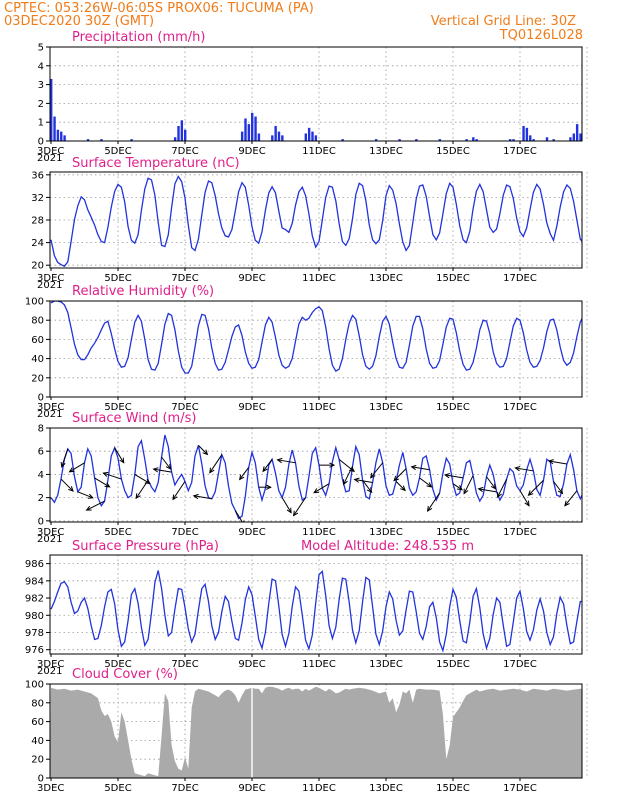 This screenshot has width=618, height=800. Describe the element at coordinates (37, 221) in the screenshot. I see `y-tick-label: 28` at that location.